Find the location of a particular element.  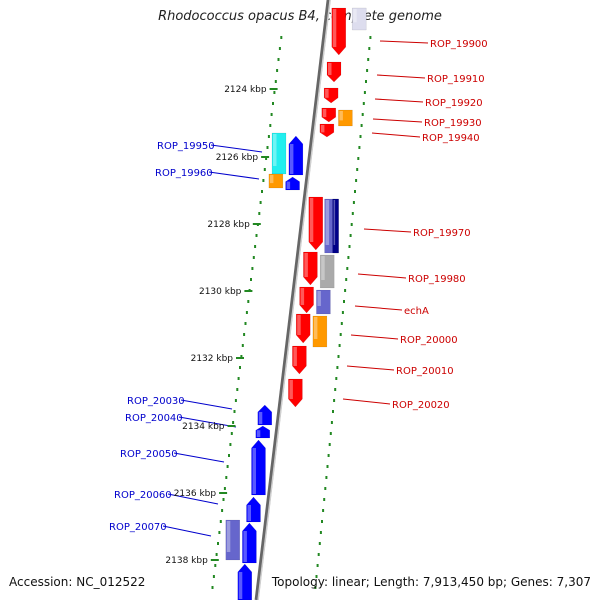

forward-gene-label: ROP_20070 is located at coordinates (138, 527).